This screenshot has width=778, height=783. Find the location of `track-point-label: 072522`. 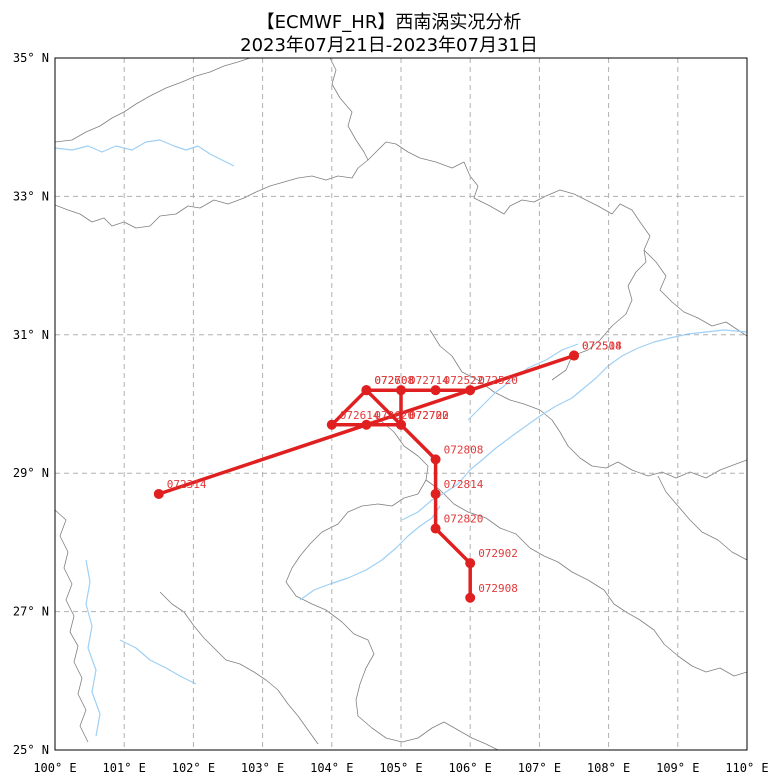

track-point-label: 072522 is located at coordinates (464, 380).